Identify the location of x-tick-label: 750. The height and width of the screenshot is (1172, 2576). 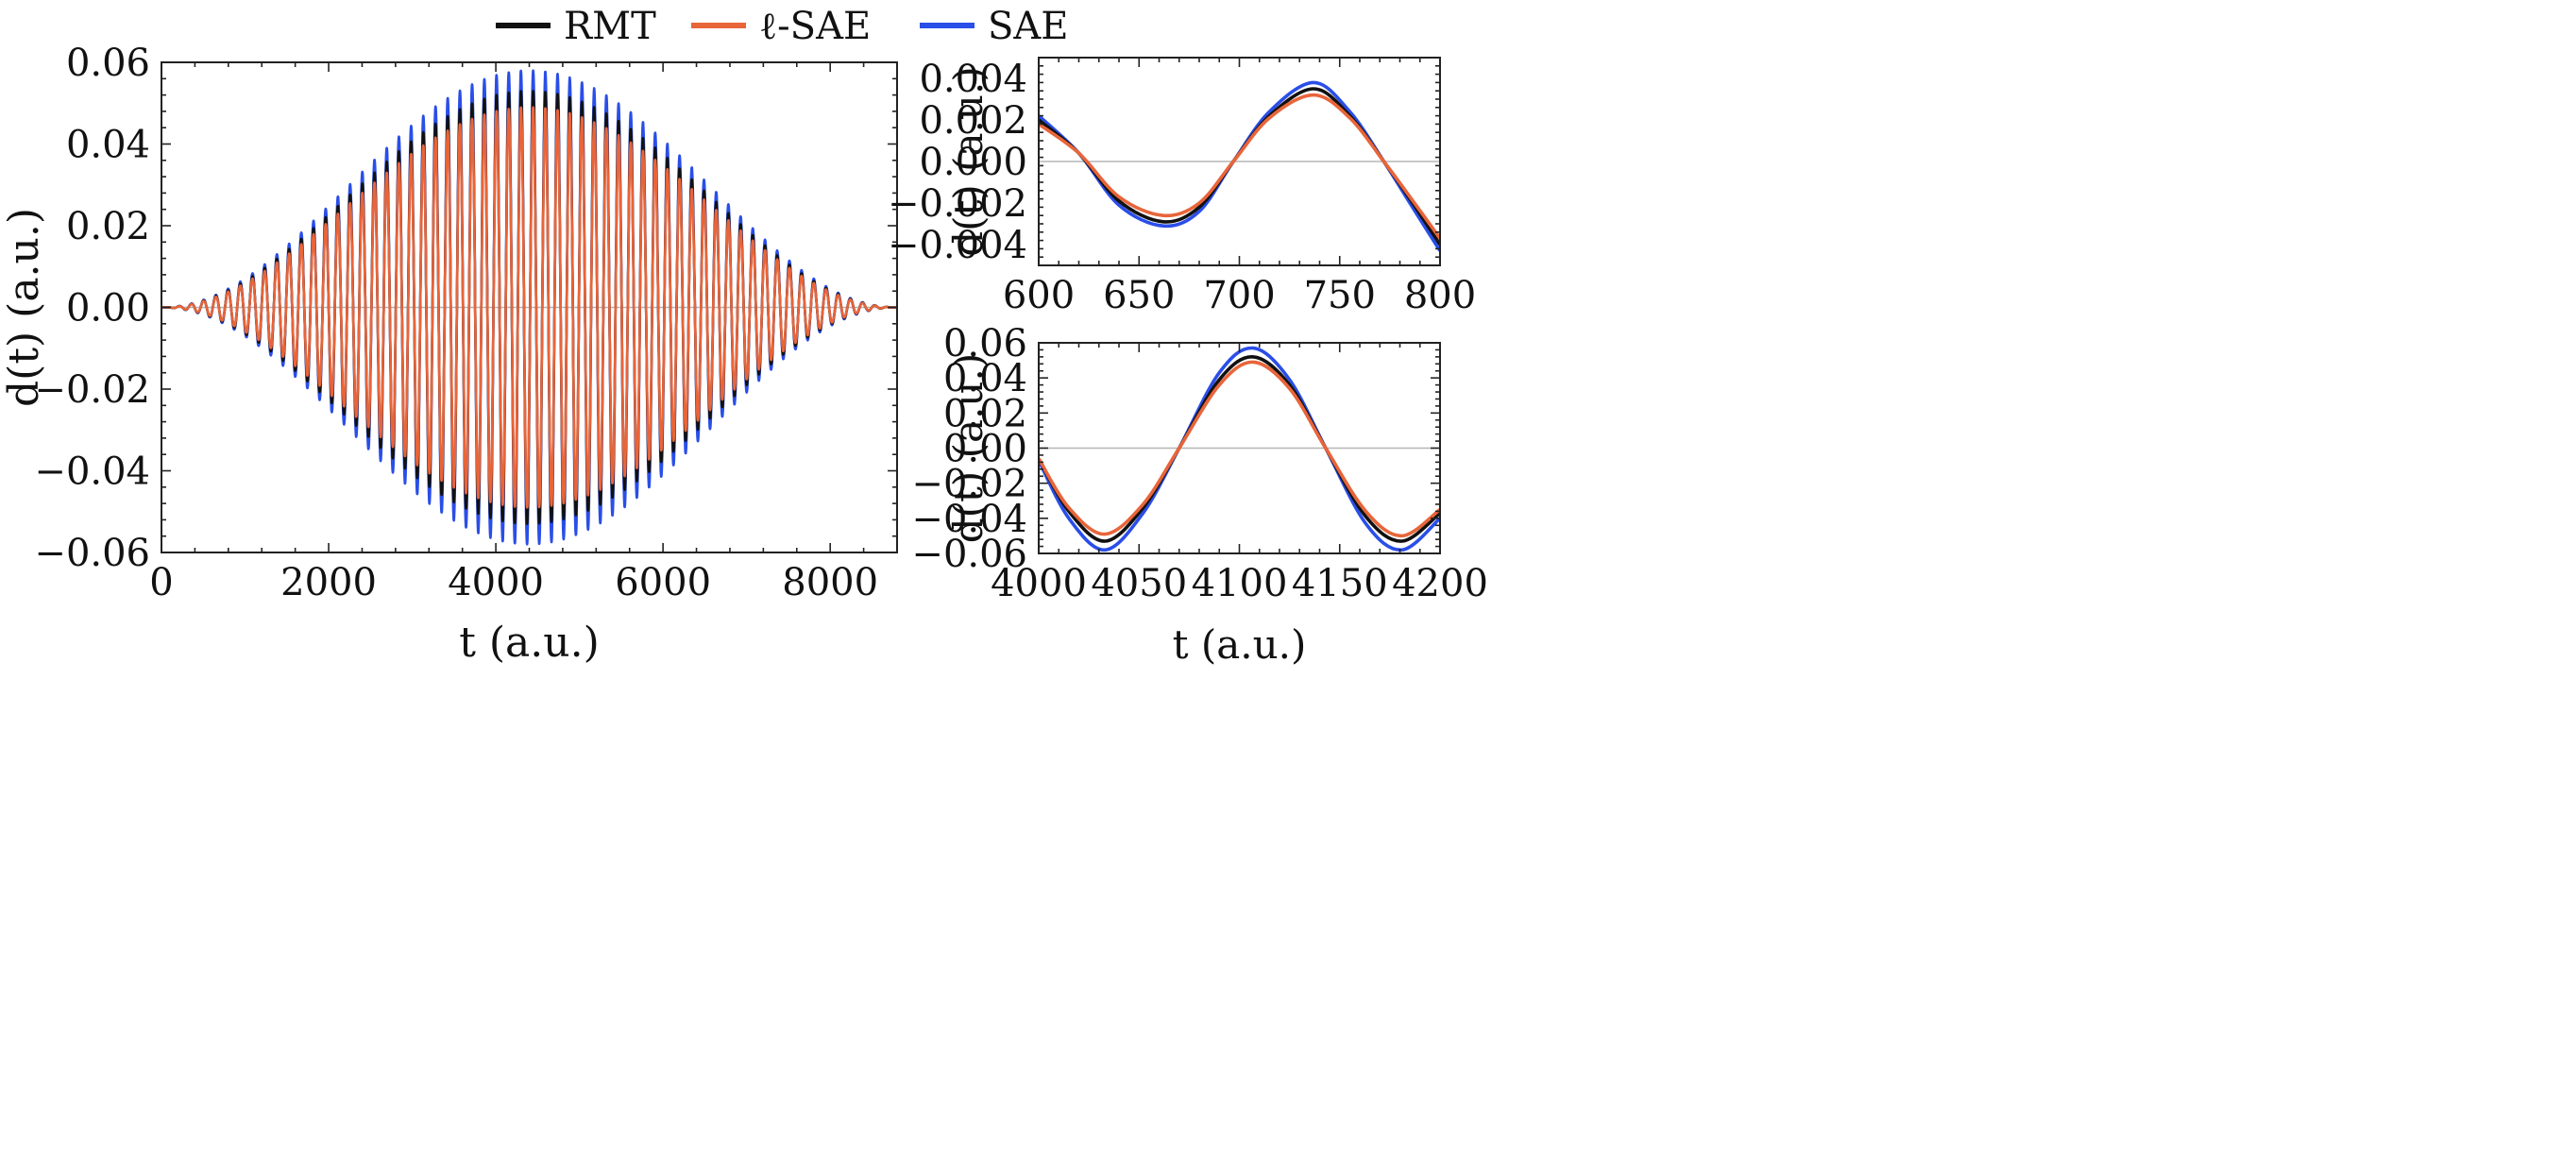
(1340, 296).